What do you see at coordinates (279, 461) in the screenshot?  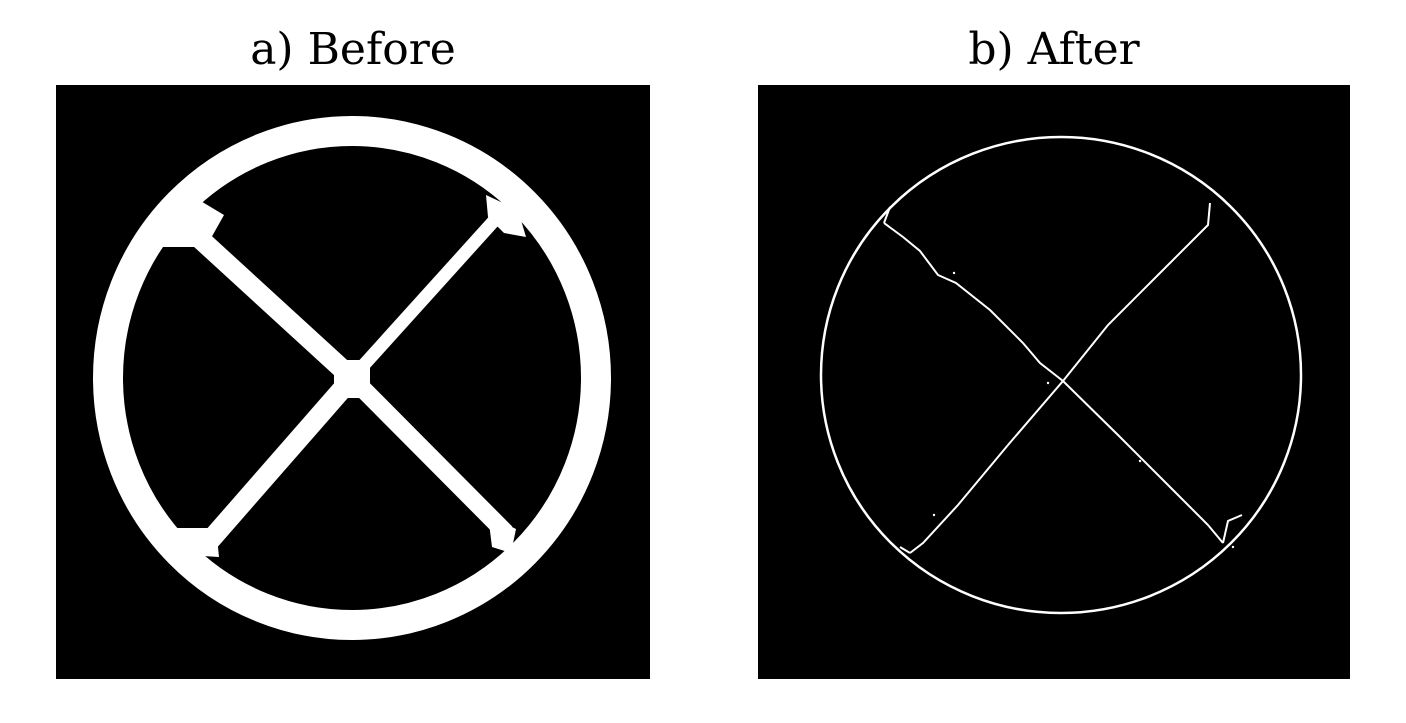 I see `before-spoke-bottom-left` at bounding box center [279, 461].